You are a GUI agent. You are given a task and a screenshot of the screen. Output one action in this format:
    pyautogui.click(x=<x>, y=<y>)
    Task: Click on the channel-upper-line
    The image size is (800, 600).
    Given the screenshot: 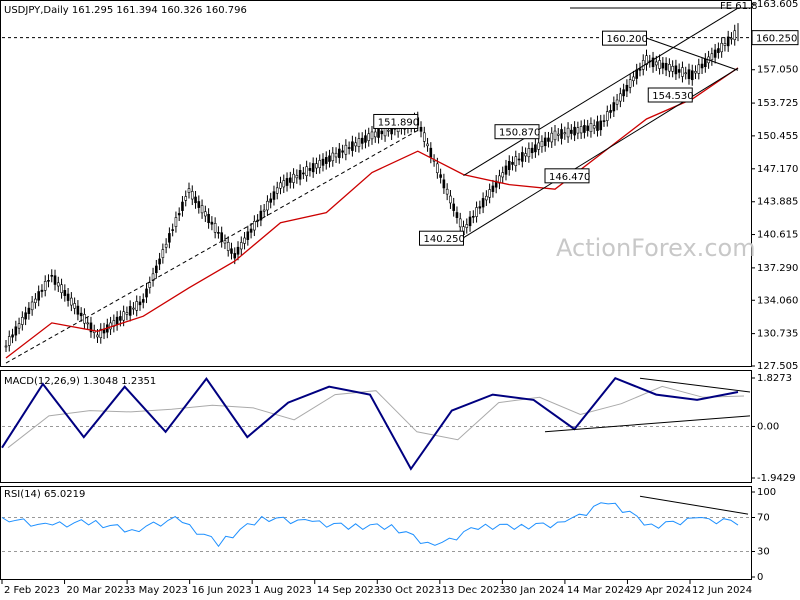 What is the action you would take?
    pyautogui.click(x=601, y=91)
    